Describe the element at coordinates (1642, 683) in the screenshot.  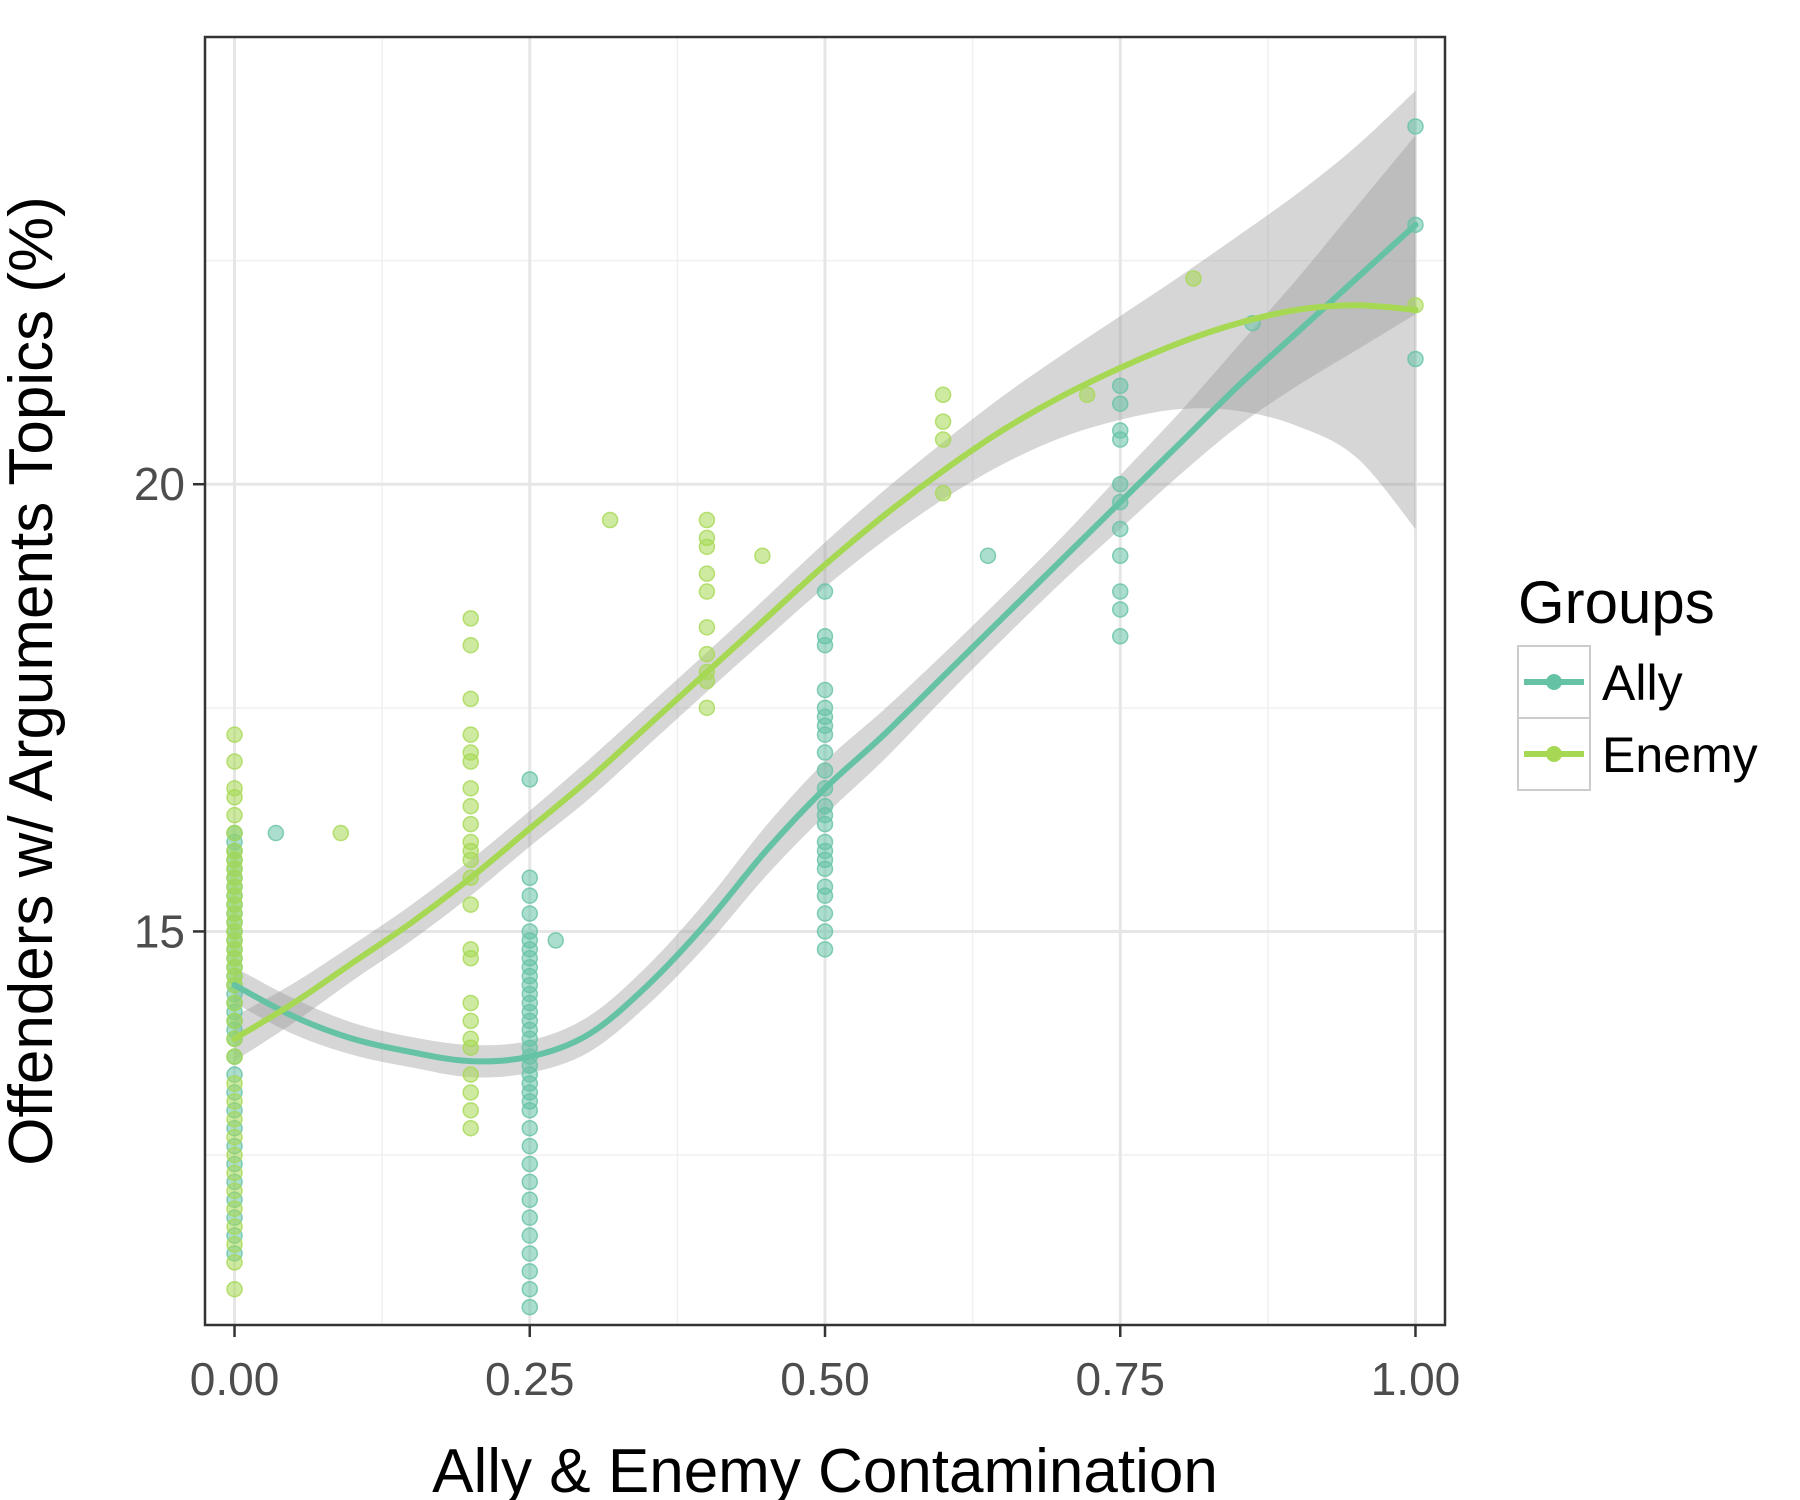
I see `legend-label-ally: Ally` at that location.